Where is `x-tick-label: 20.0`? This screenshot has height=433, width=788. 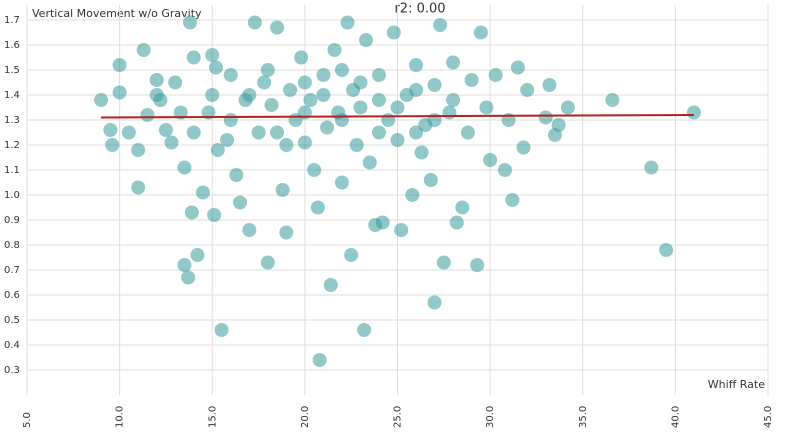 x-tick-label: 20.0 is located at coordinates (305, 417).